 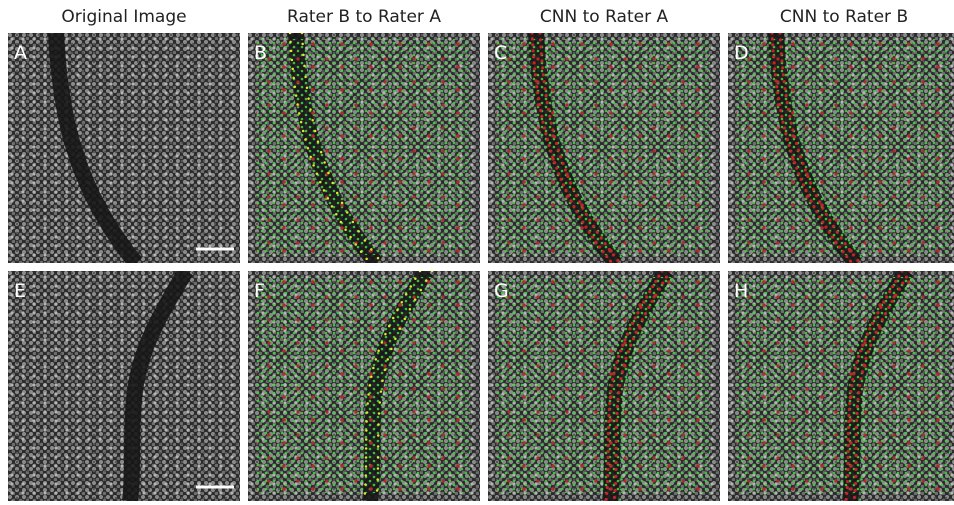 I want to click on image-panel: H, so click(x=841, y=386).